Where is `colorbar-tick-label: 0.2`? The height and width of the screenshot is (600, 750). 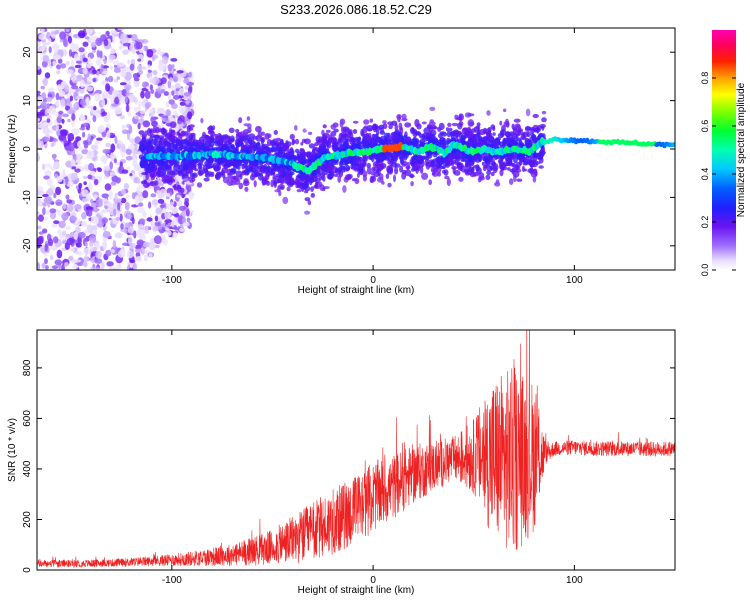 colorbar-tick-label: 0.2 is located at coordinates (705, 222).